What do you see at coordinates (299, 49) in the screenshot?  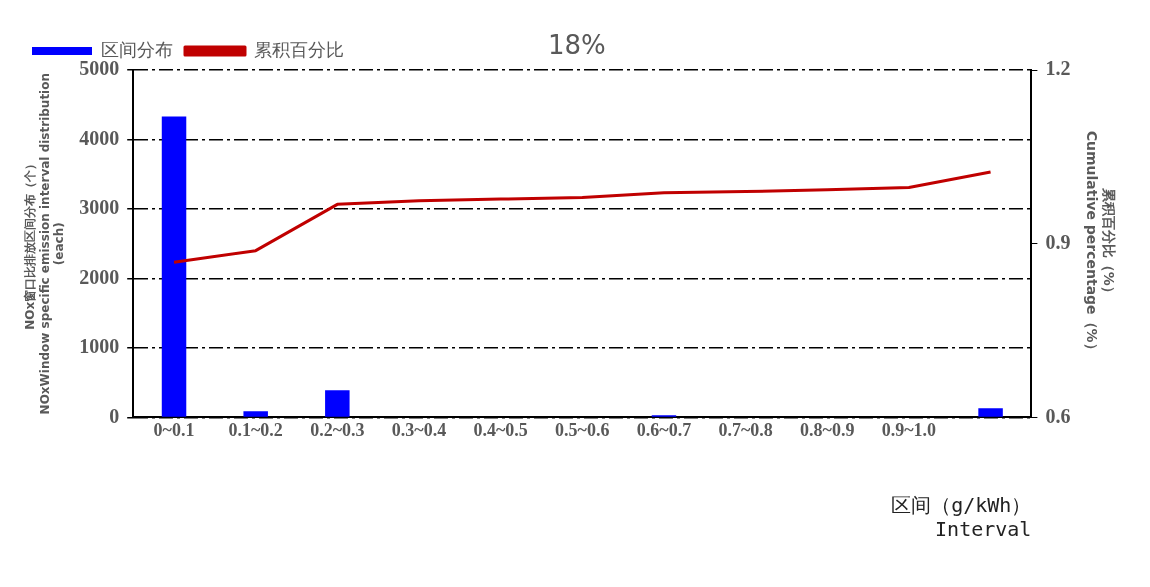 I see `legend-label: 累积百分比` at bounding box center [299, 49].